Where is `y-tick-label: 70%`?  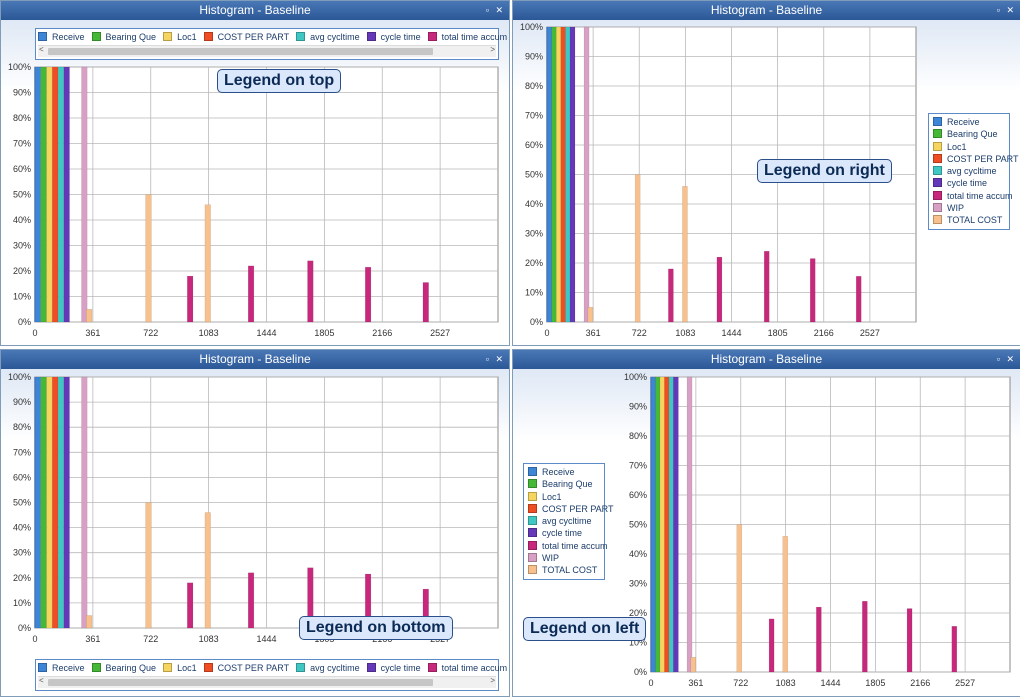
y-tick-label: 70% is located at coordinates (638, 466).